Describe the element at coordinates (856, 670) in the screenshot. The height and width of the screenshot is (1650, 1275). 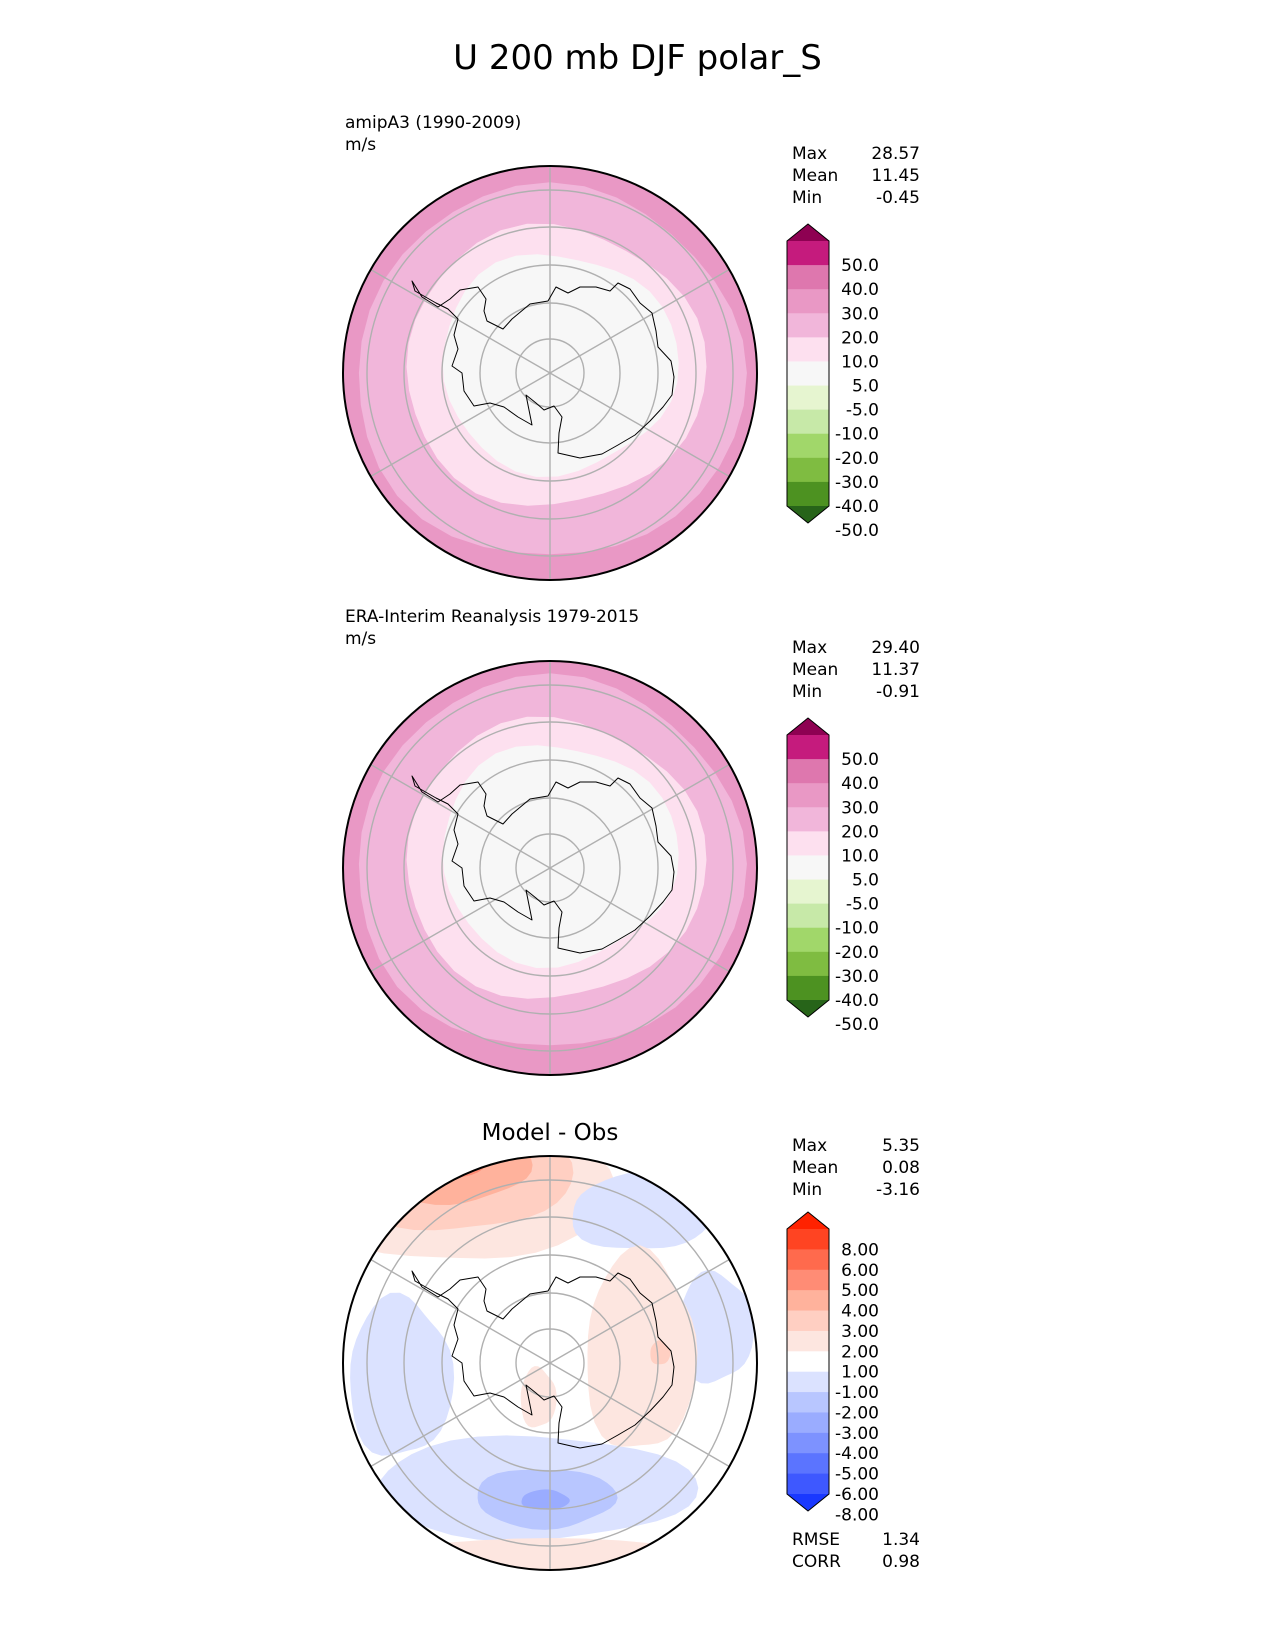
I see `obs-stats: Max 29.40 Mean 11.37 Min -0.91` at that location.